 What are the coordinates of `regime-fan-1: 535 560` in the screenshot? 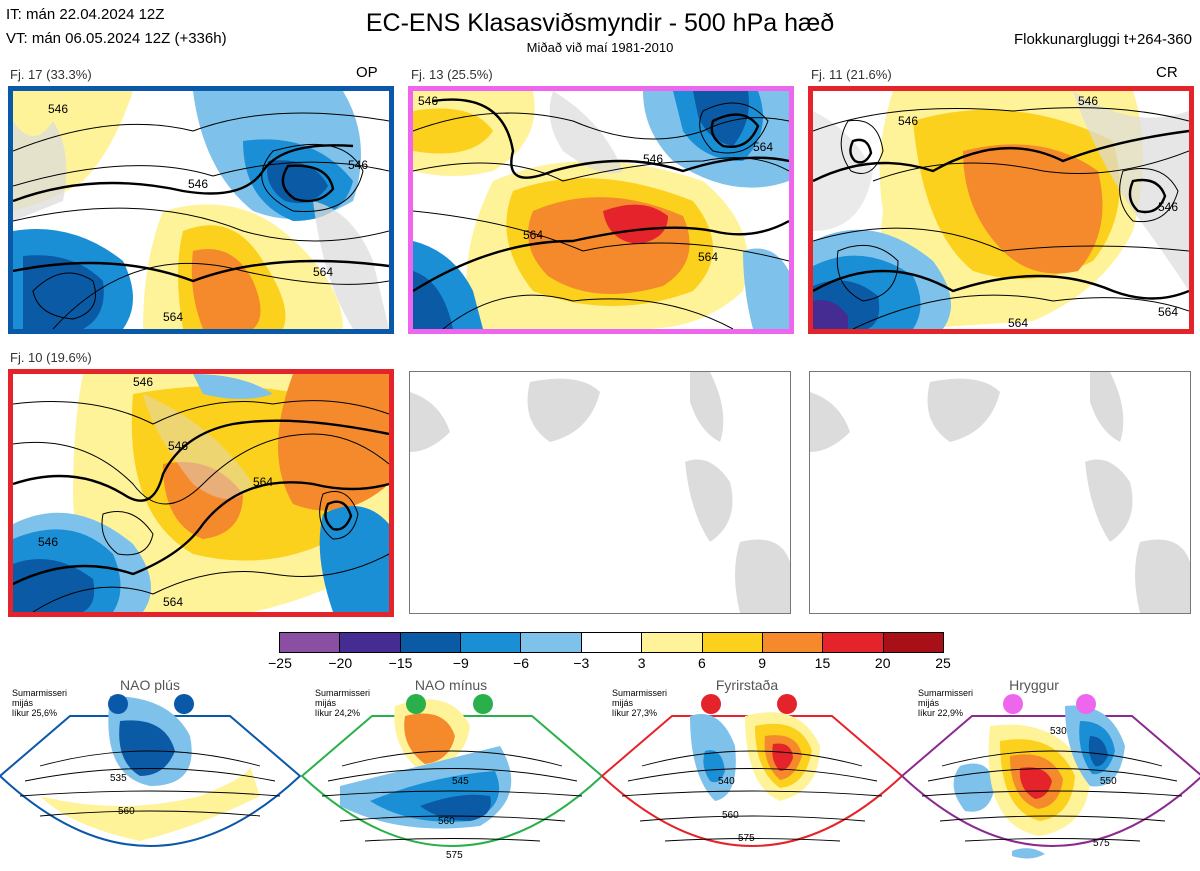 It's located at (151, 770).